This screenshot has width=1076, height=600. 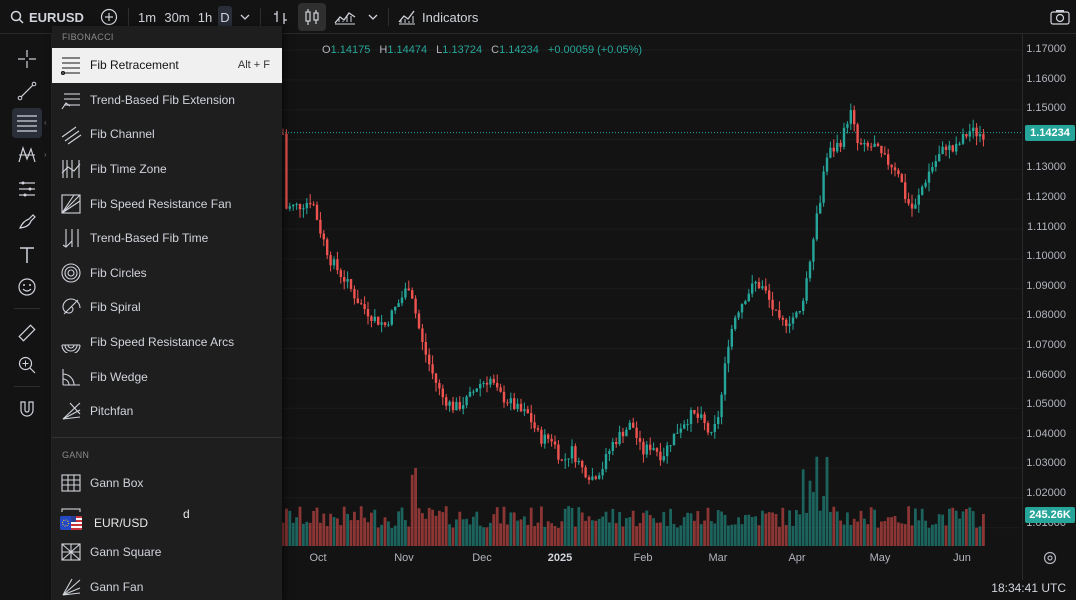 What do you see at coordinates (167, 238) in the screenshot?
I see `menu-item-trend-fib-time: Trend-Based Fib Time` at bounding box center [167, 238].